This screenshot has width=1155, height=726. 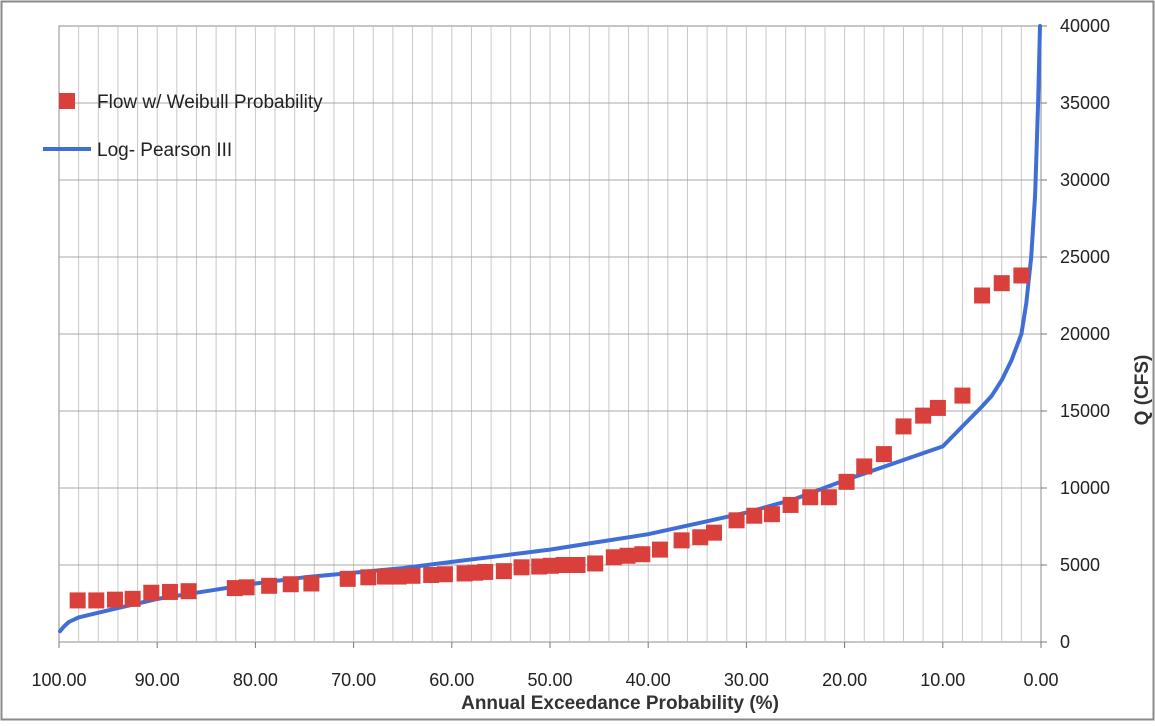 I want to click on y-tick-label: 15000, so click(x=1085, y=411).